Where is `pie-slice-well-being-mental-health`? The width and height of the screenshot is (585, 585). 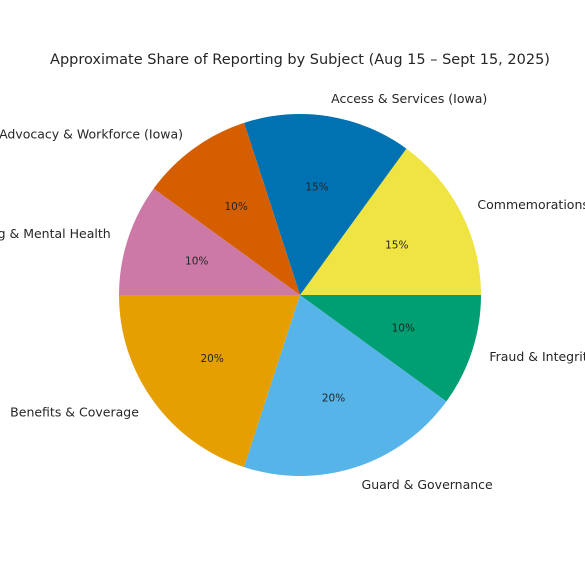 pie-slice-well-being-mental-health is located at coordinates (209, 241).